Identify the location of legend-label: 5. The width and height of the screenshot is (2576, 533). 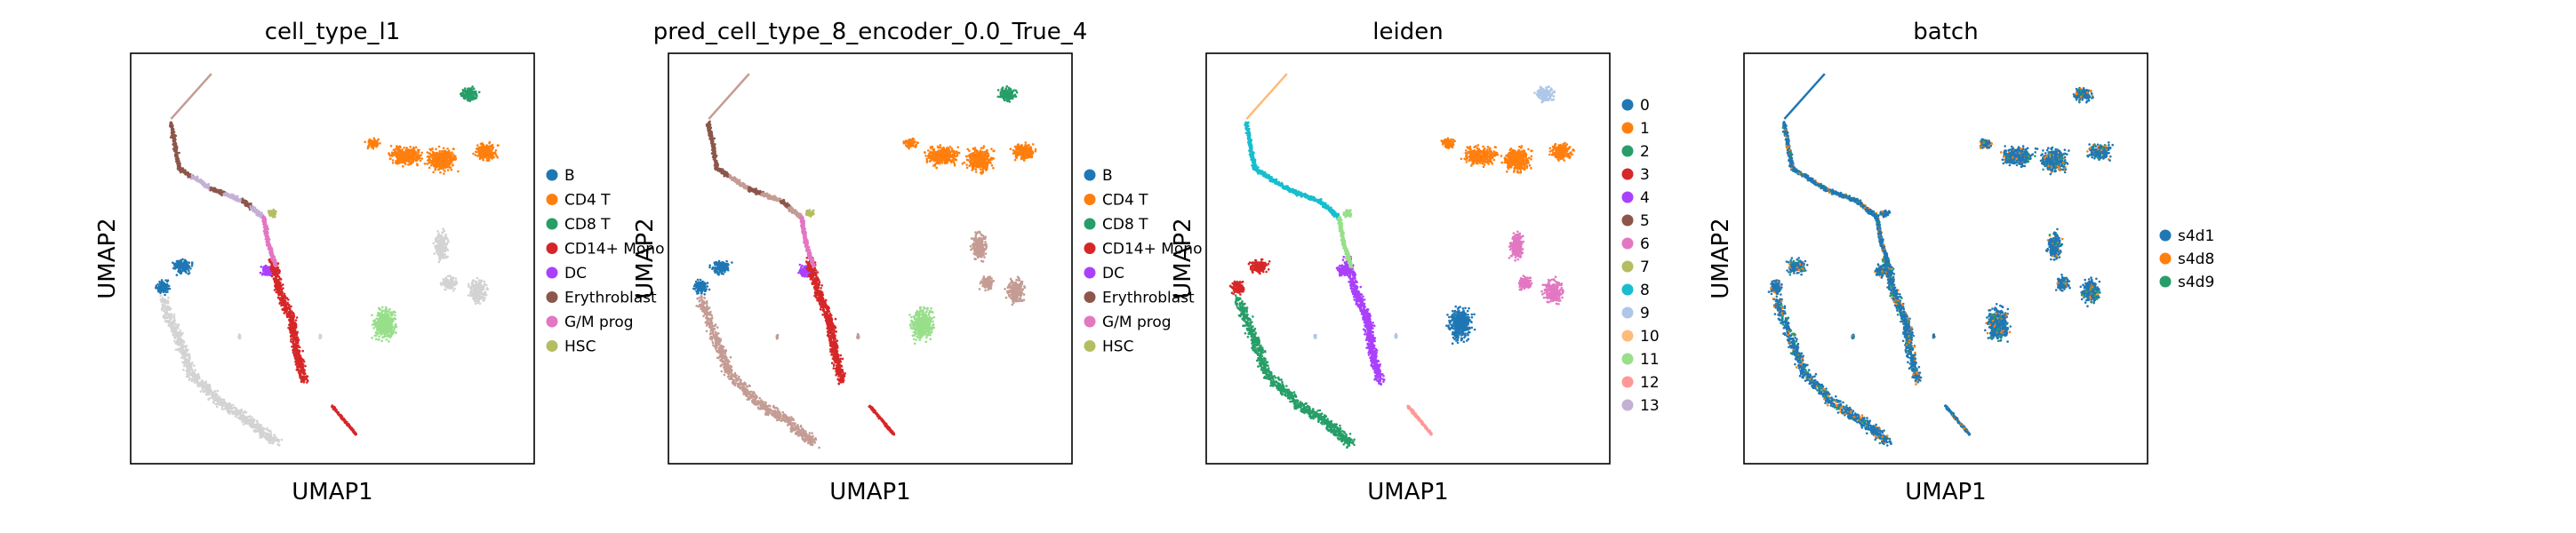
(1645, 221).